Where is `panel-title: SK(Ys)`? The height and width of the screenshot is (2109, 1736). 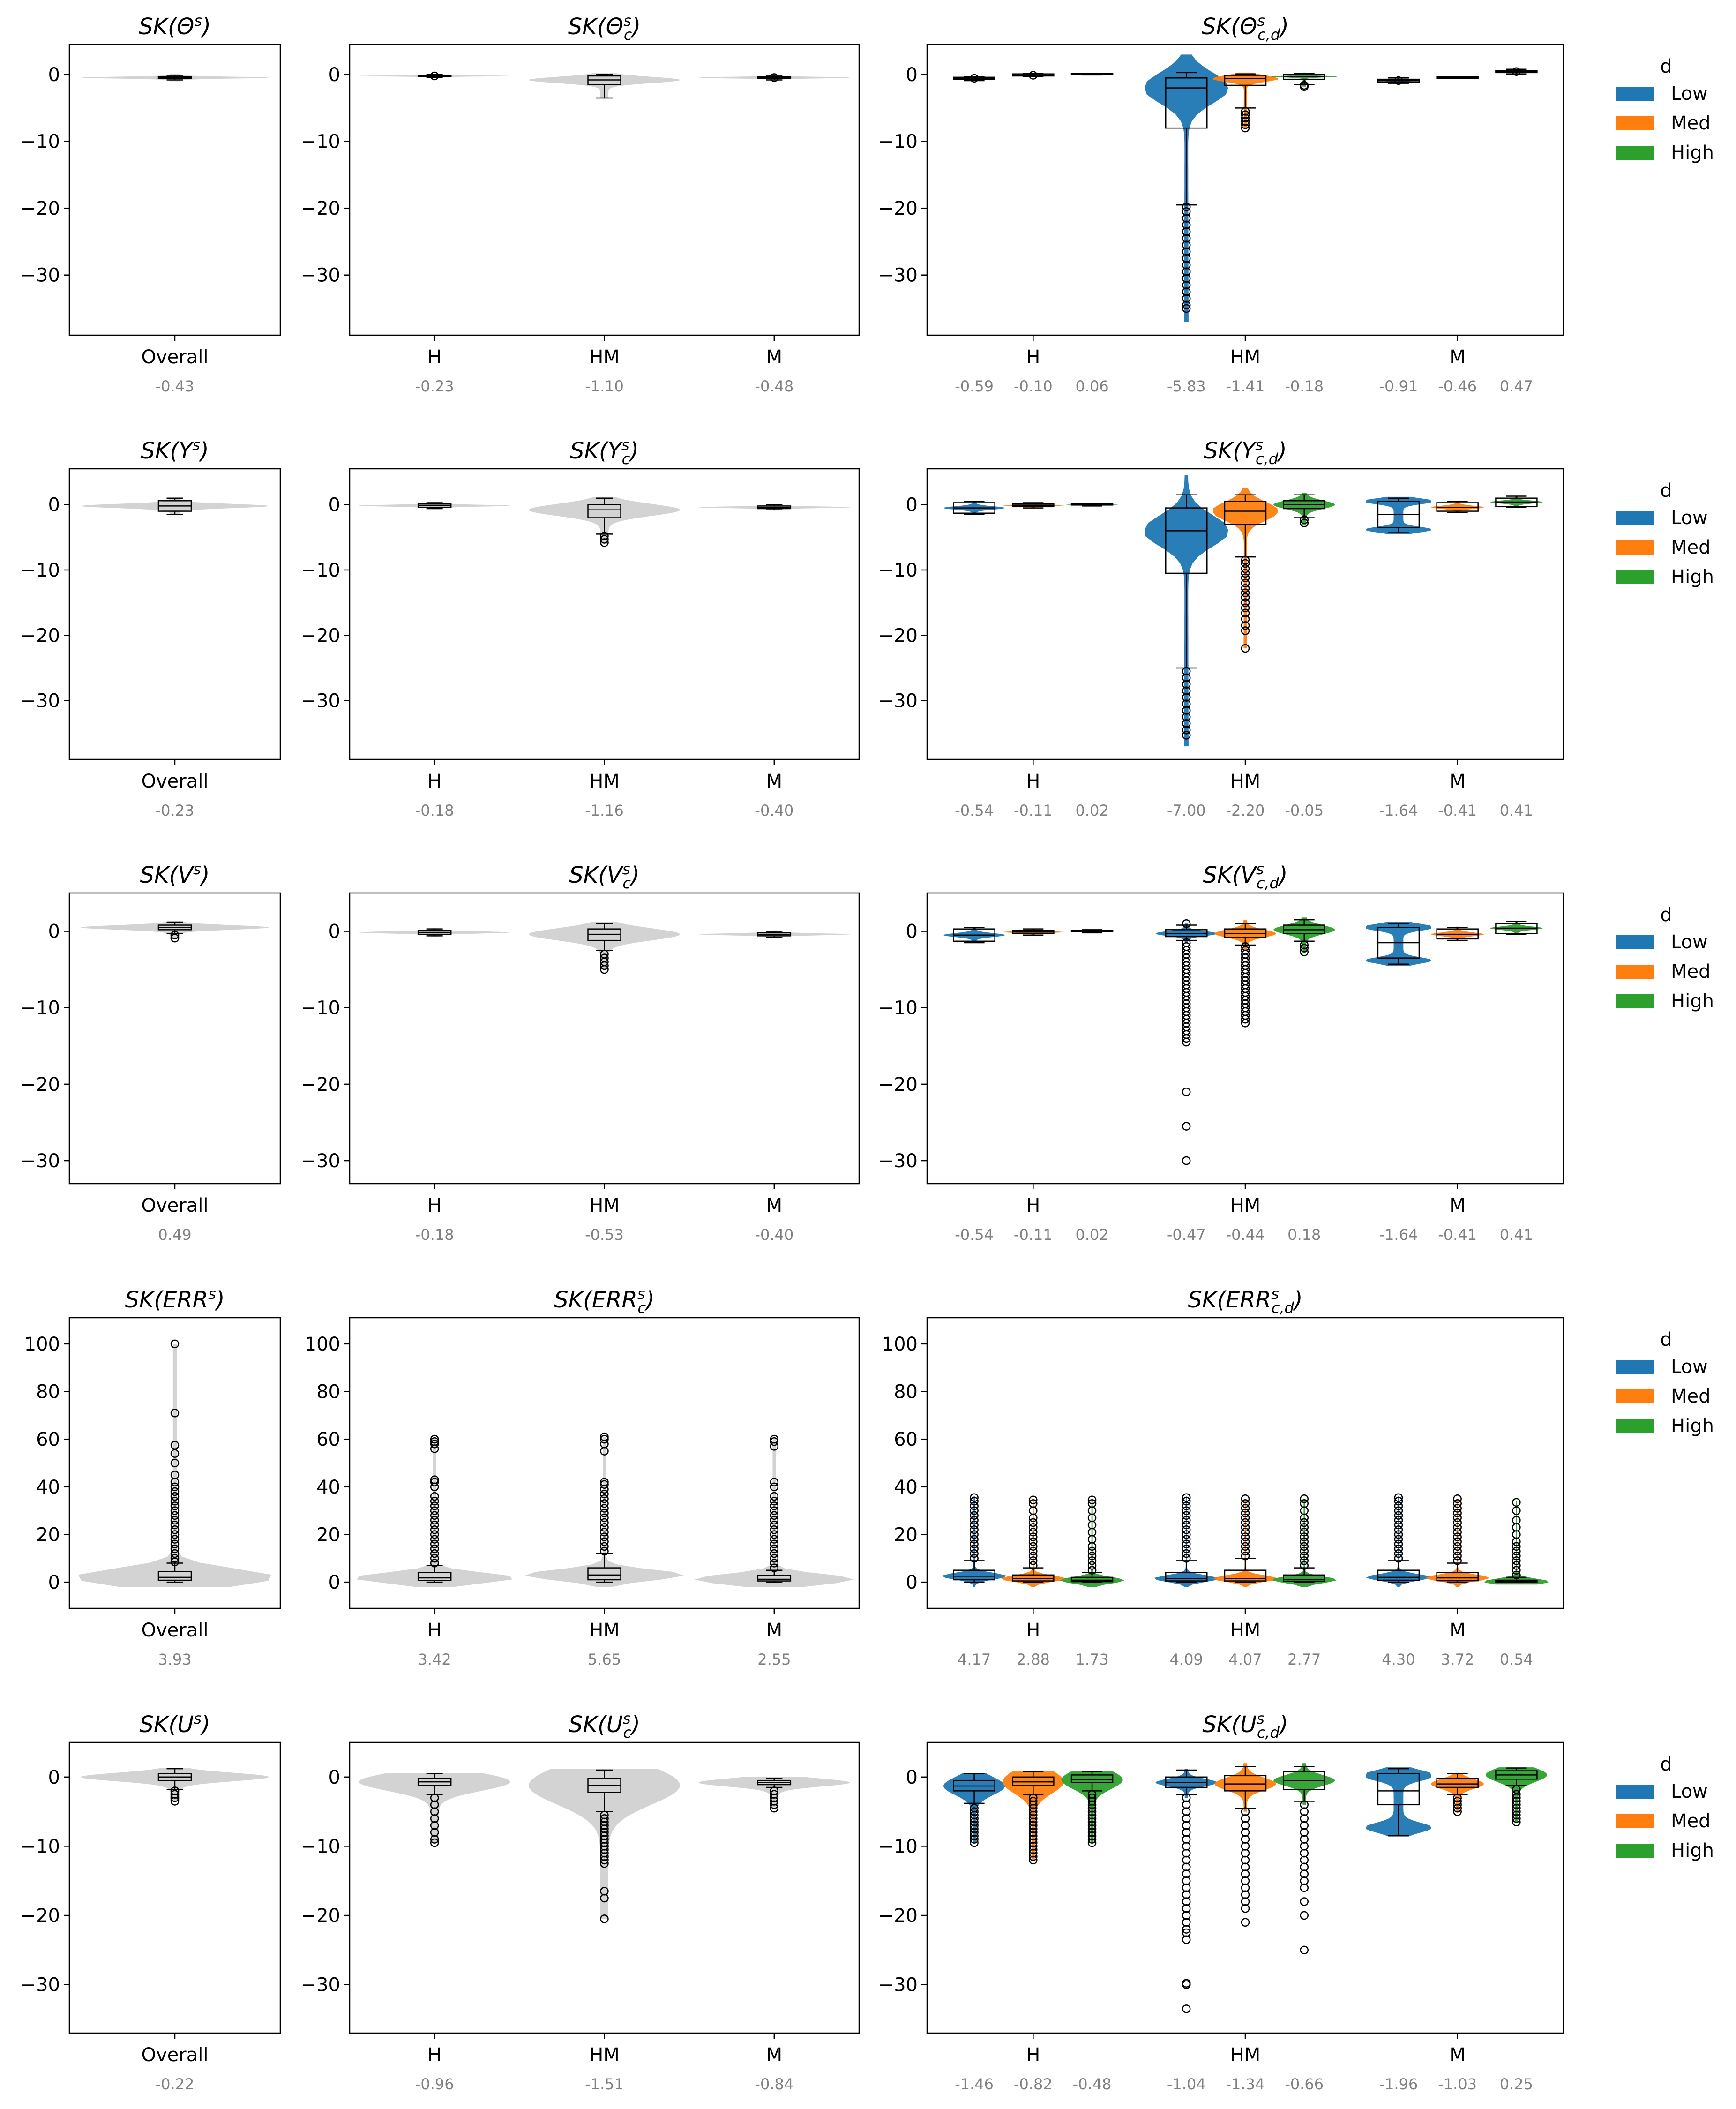 panel-title: SK(Ys) is located at coordinates (175, 450).